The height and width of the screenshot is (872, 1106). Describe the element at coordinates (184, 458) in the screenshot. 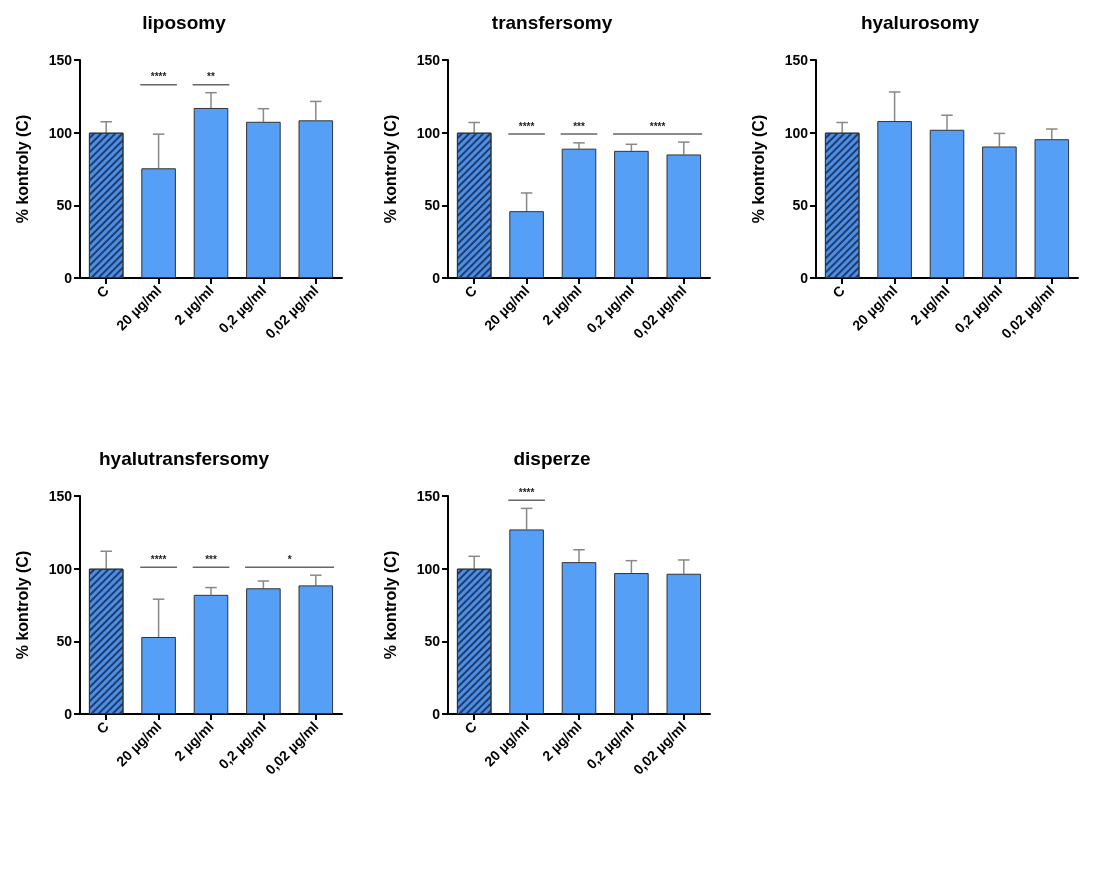

I see `chart-title: hyalutransfersomy` at that location.